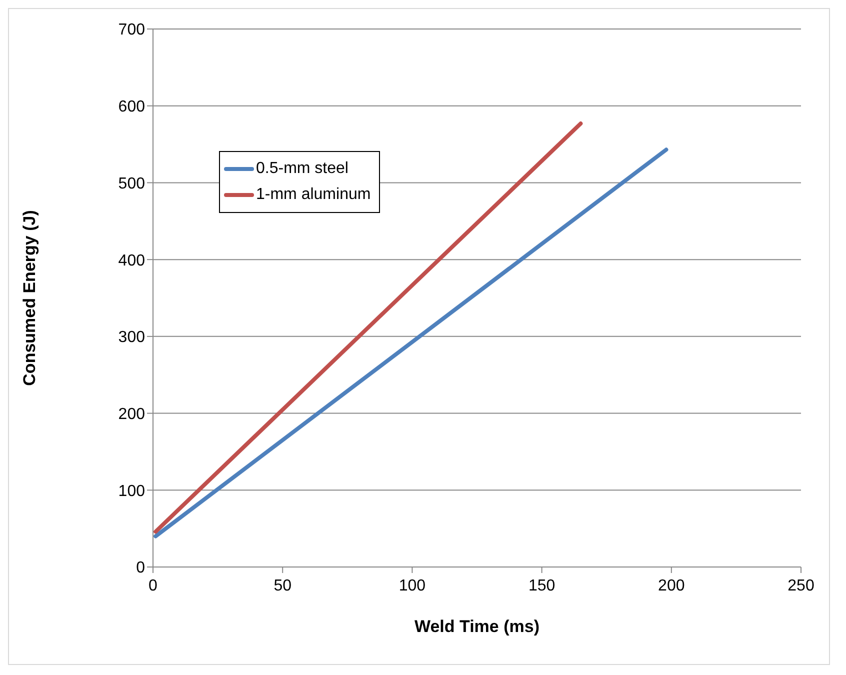 The width and height of the screenshot is (846, 675). Describe the element at coordinates (153, 585) in the screenshot. I see `x-tick-label: 0` at that location.